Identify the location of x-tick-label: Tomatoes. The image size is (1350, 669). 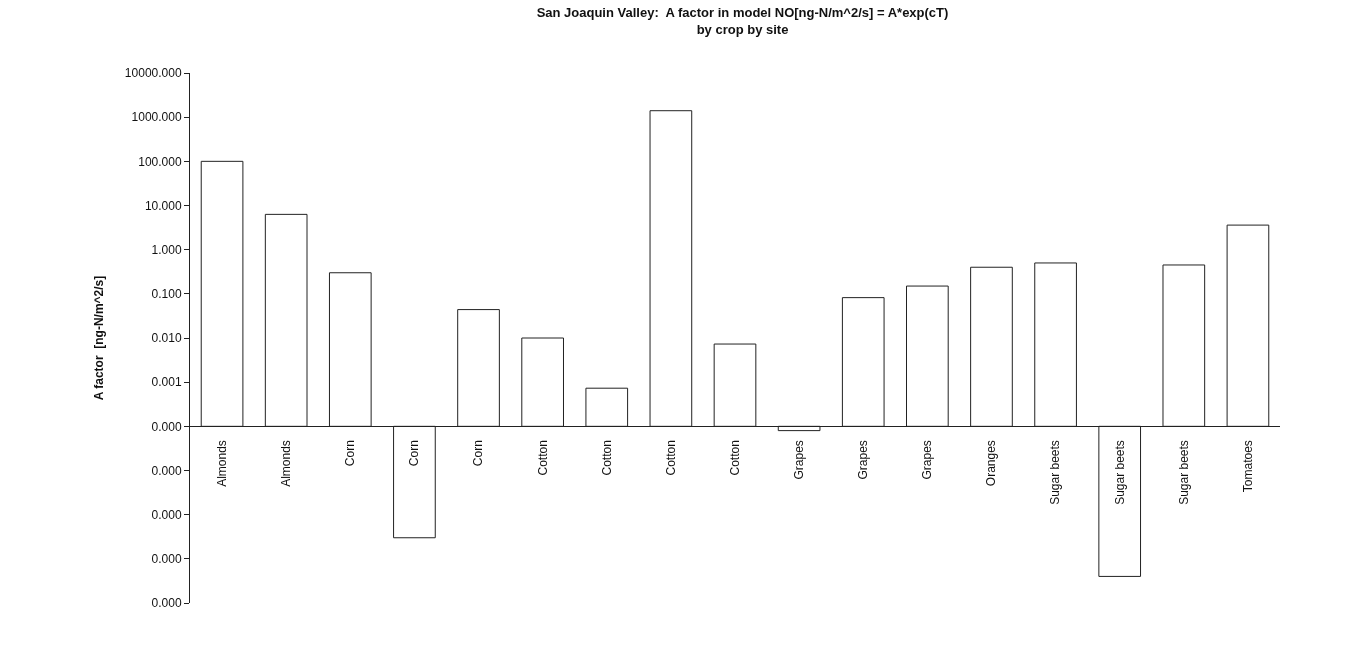
(1247, 466).